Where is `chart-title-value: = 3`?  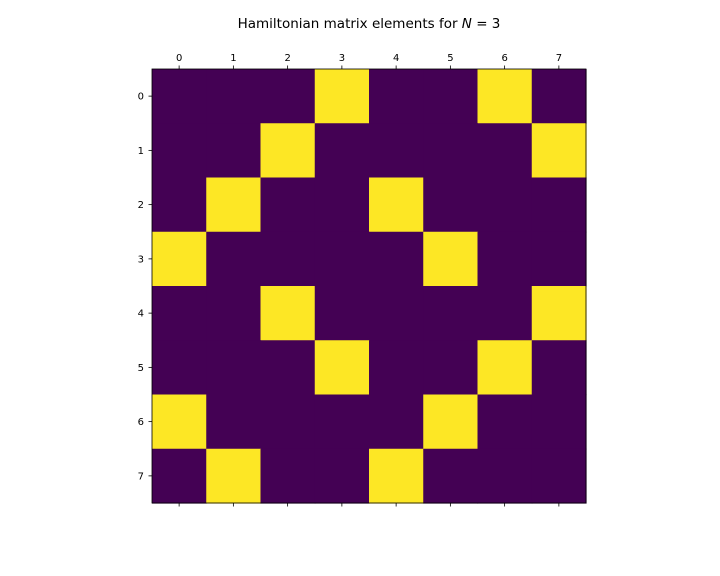
chart-title-value: = 3 is located at coordinates (486, 24).